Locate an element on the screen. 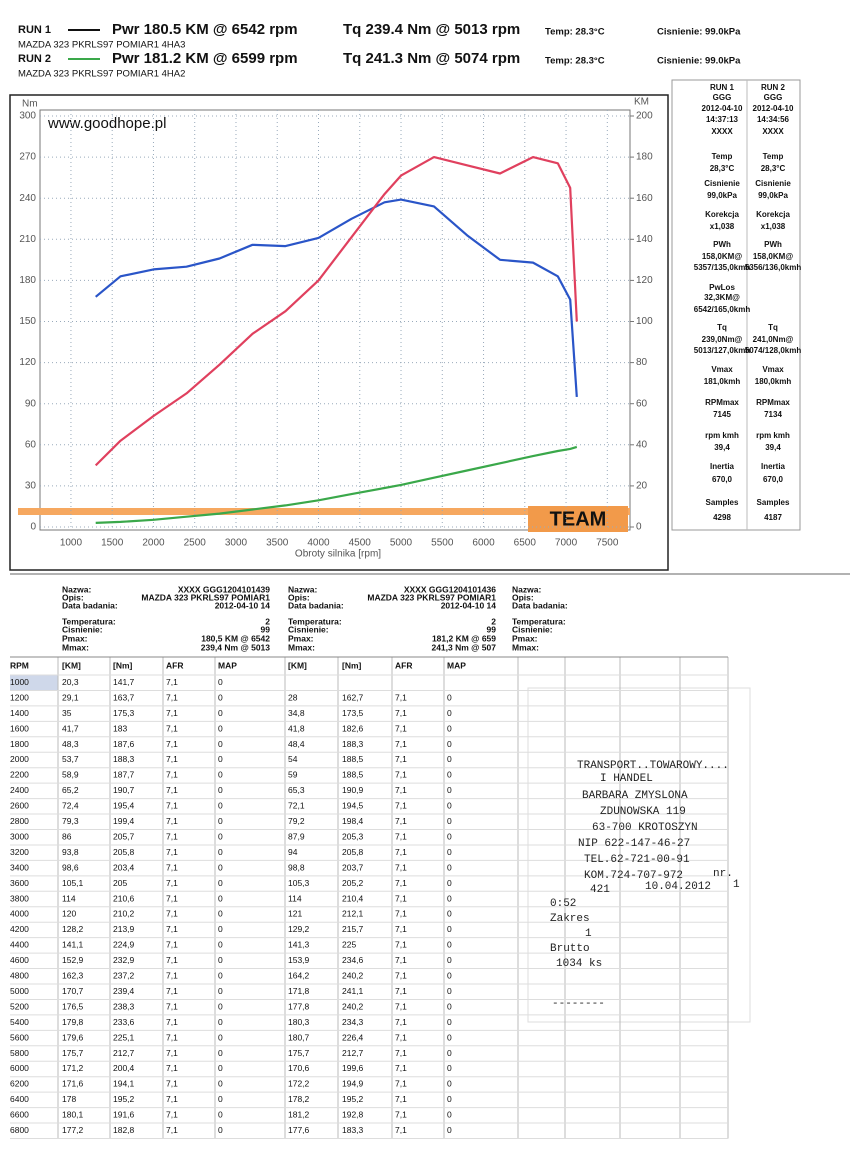 This screenshot has width=850, height=1169. info-value: 181,2 KM @ 659 is located at coordinates (464, 638).